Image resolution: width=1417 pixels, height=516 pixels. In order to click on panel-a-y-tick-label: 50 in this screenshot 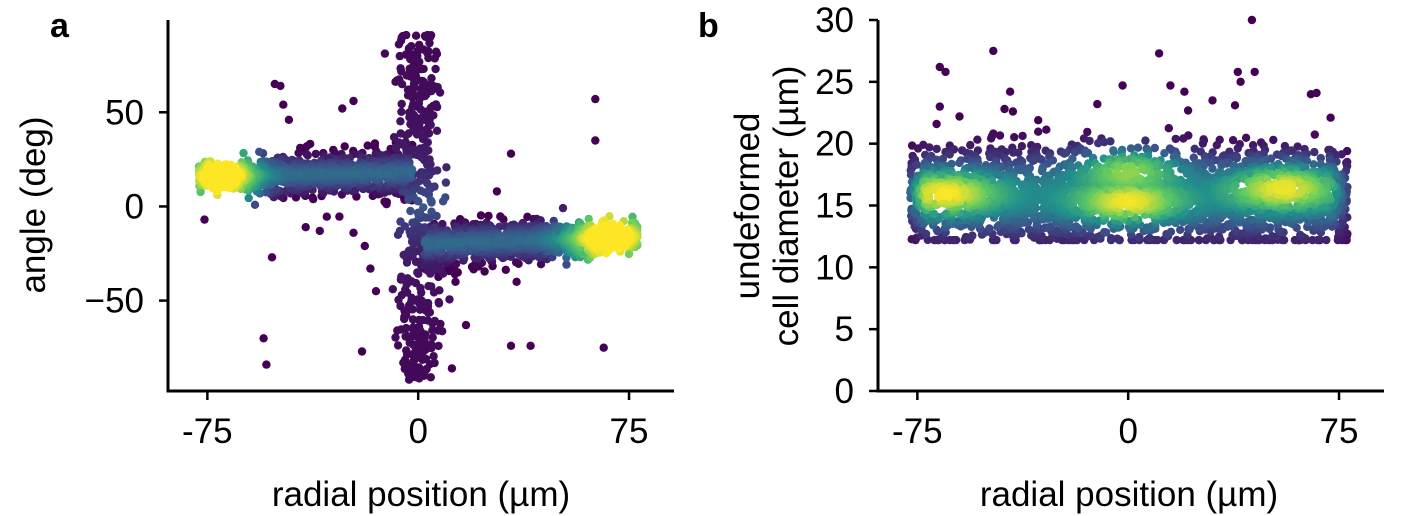, I will do `click(124, 112)`.